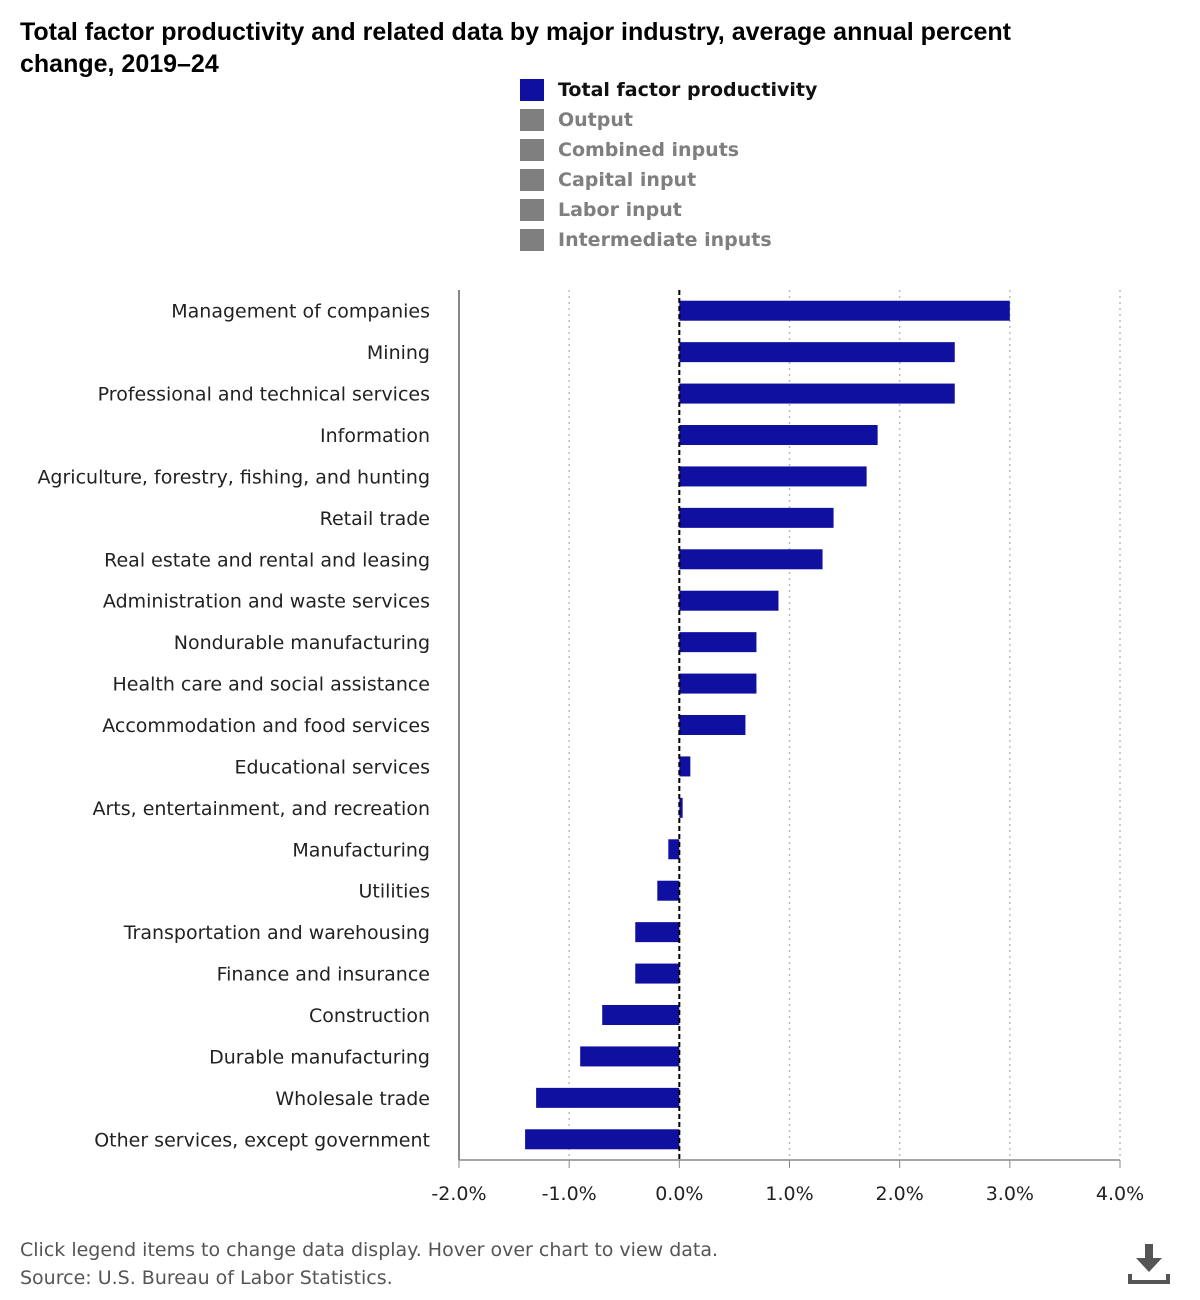  Describe the element at coordinates (267, 560) in the screenshot. I see `category-label: Real estate and rental and leasing` at that location.